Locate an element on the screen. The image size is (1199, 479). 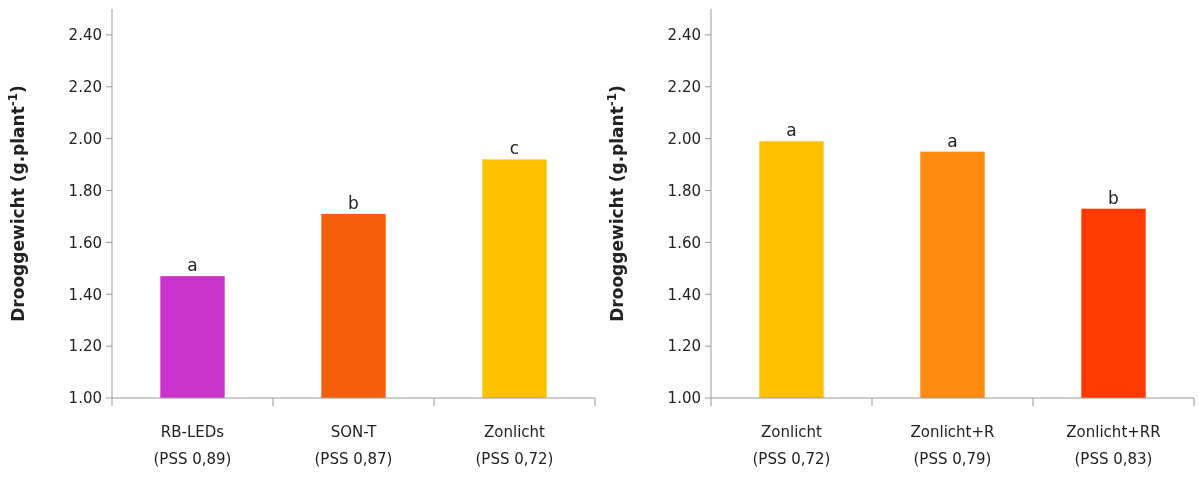
x-tick-label: Zonlicht+R (PSS 0,79) is located at coordinates (952, 445).